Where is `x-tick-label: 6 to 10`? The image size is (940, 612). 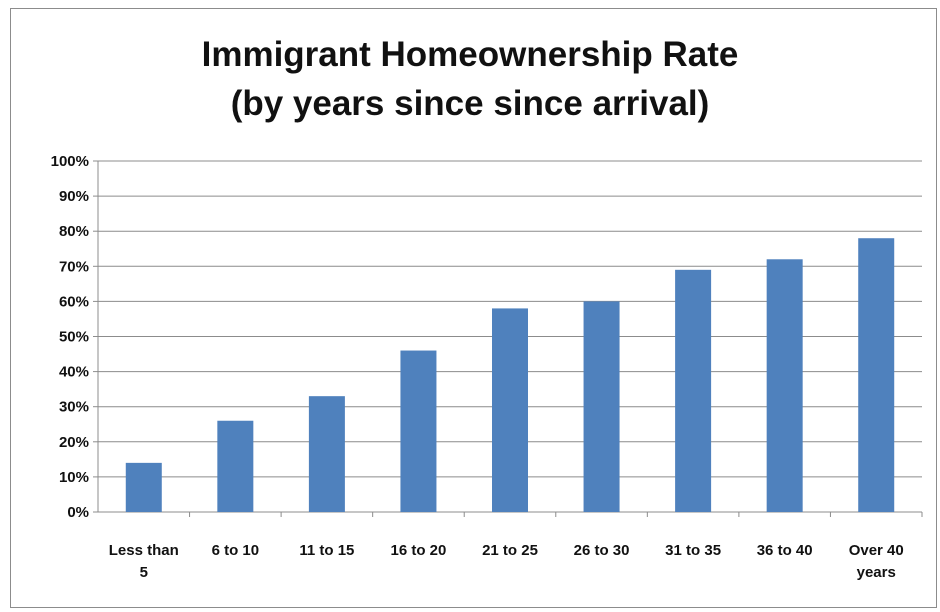
x-tick-label: 6 to 10 is located at coordinates (236, 550).